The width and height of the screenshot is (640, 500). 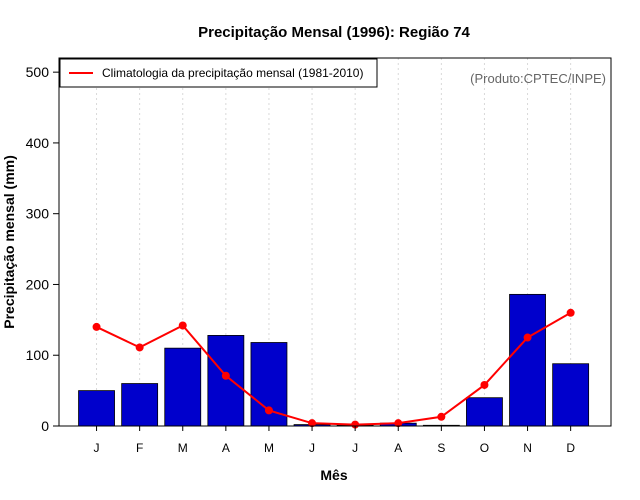 I want to click on x-tick-label: S, so click(x=441, y=448).